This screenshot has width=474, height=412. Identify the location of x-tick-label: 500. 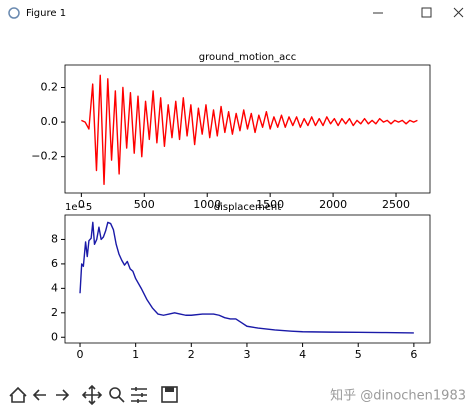
(144, 204).